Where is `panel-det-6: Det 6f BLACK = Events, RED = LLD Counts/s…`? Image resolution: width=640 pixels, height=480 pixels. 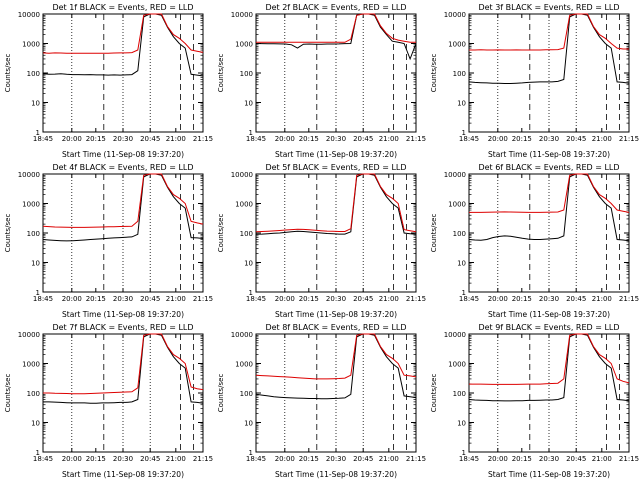
panel-det-6: Det 6f BLACK = Events, RED = LLD Counts/s… is located at coordinates (534, 241).